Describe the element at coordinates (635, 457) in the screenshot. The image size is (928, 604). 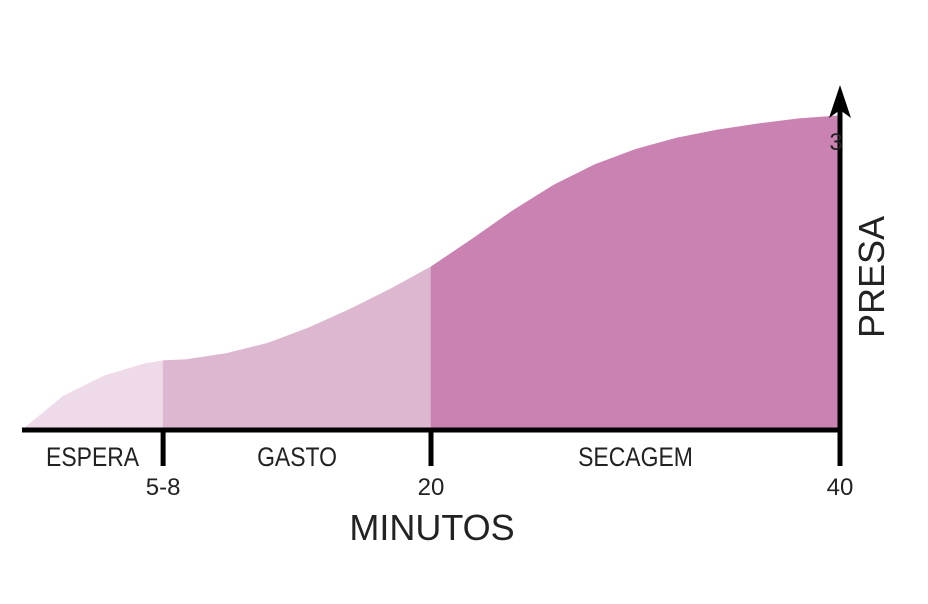
I see `phase-label-secagem: SECAGEM` at that location.